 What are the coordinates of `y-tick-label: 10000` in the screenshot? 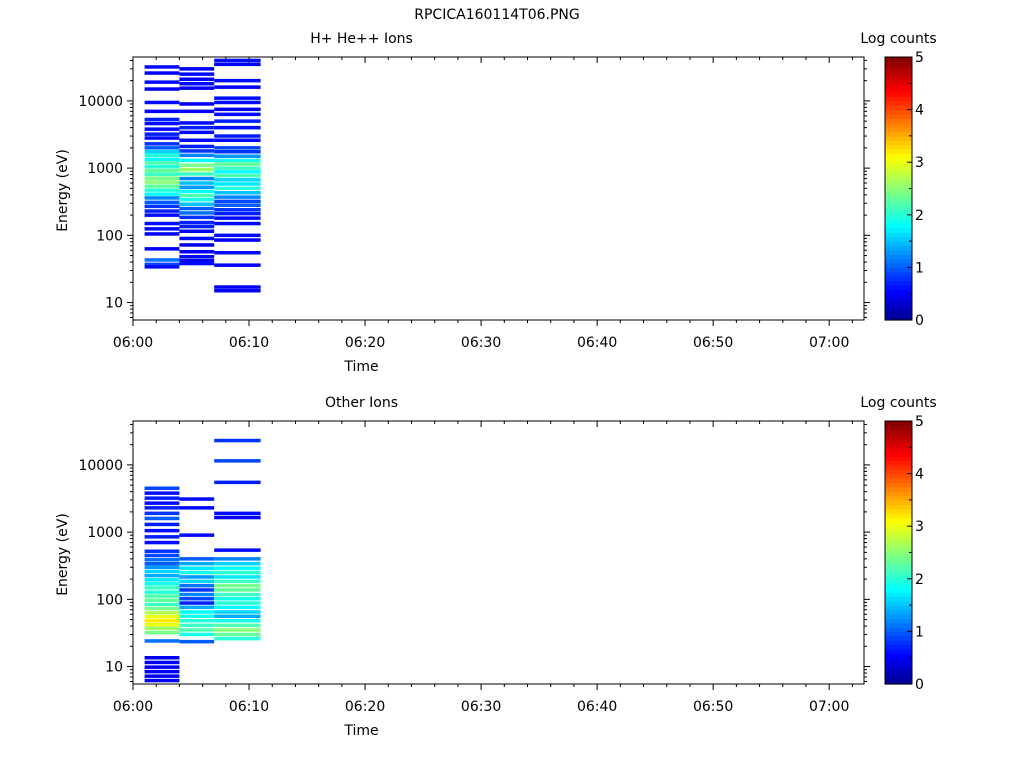 It's located at (100, 102).